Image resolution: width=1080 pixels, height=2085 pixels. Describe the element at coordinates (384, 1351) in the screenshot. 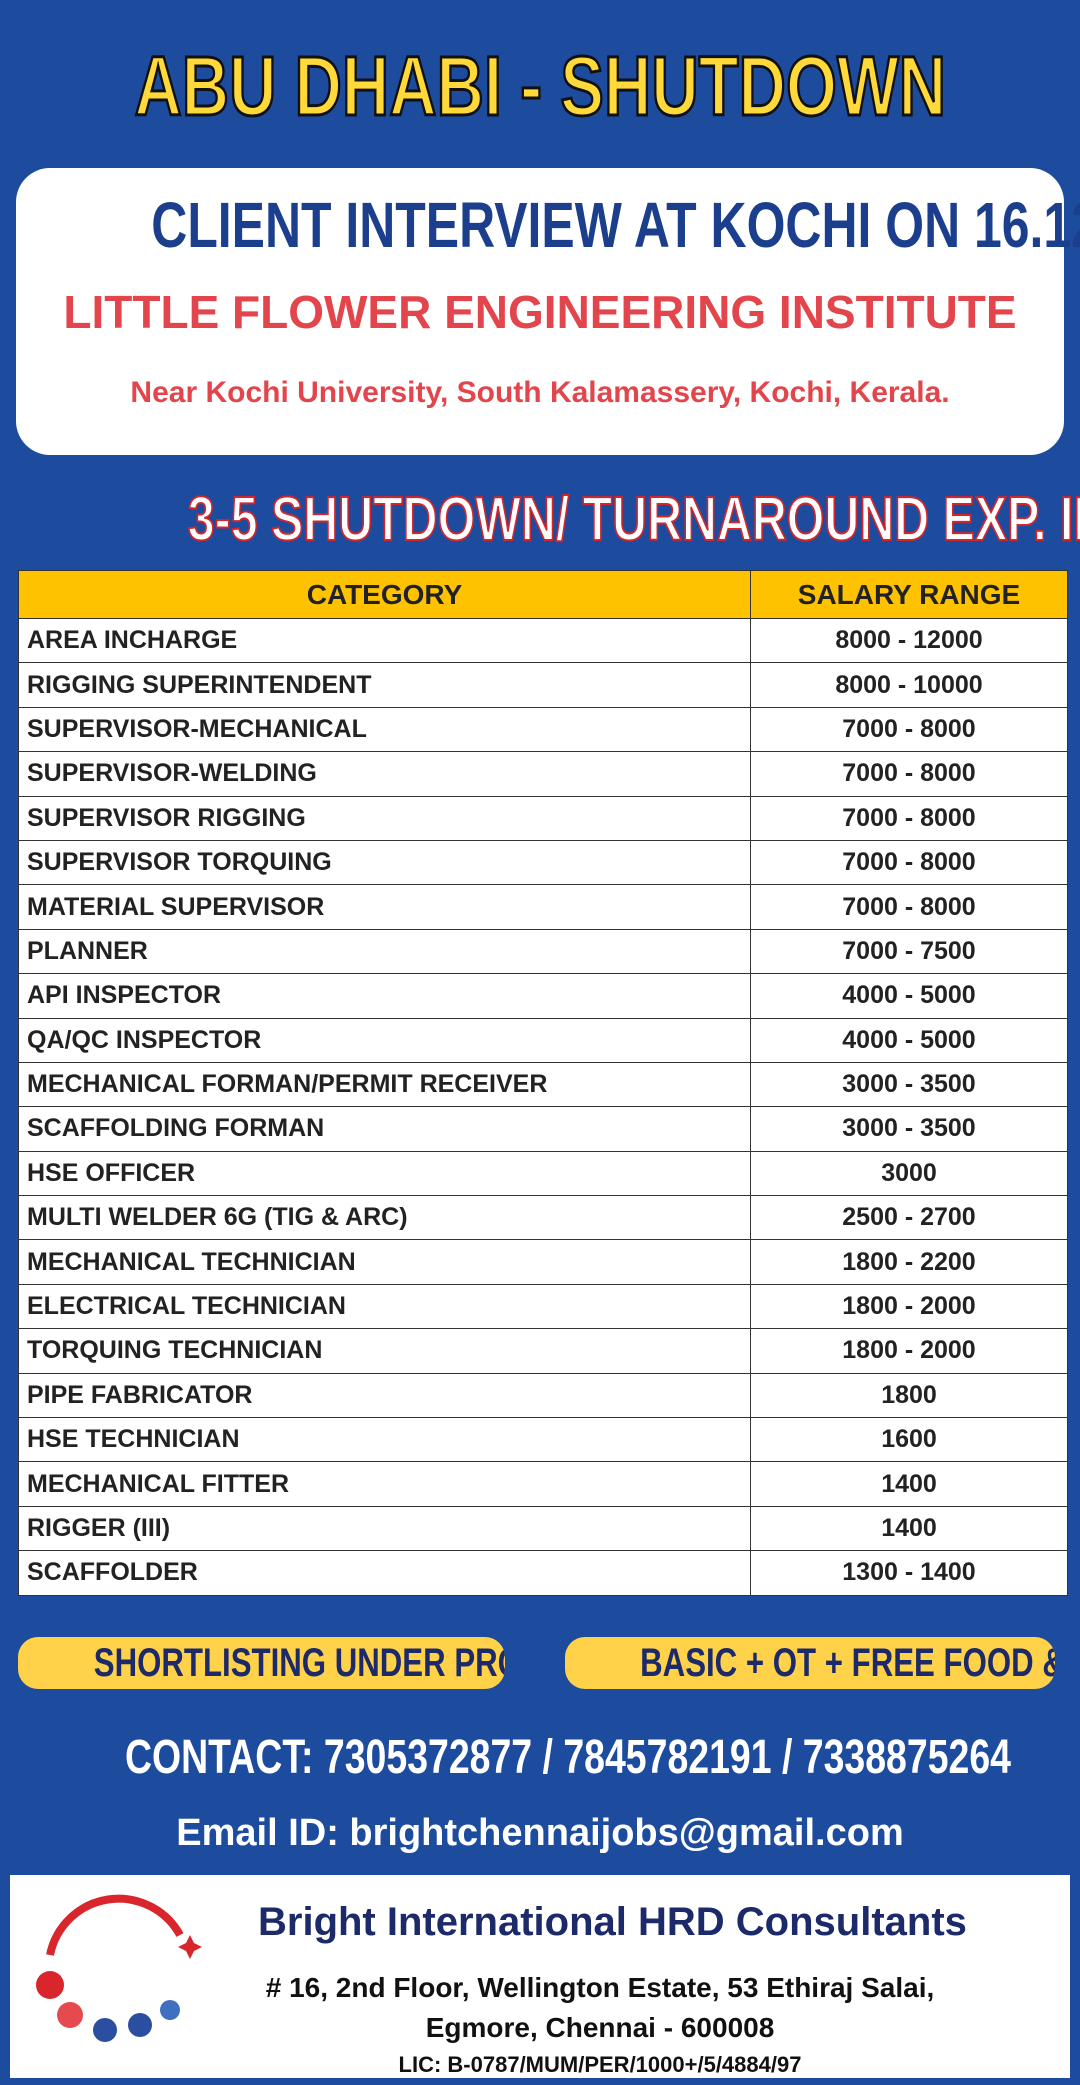

I see `category-cell: TORQUING TECHNICIAN` at that location.